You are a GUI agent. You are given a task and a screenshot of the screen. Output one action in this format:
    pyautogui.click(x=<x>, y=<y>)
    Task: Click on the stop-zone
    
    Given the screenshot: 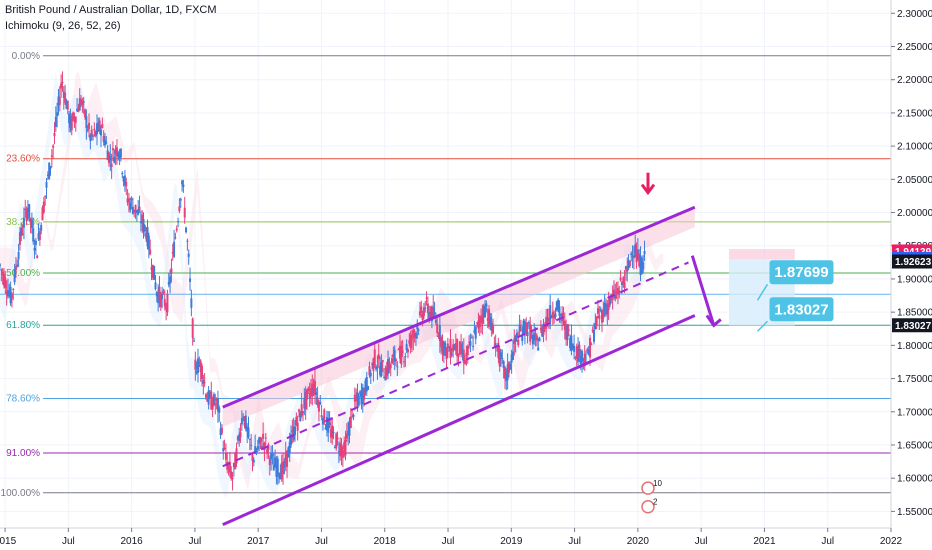 What is the action you would take?
    pyautogui.click(x=762, y=254)
    